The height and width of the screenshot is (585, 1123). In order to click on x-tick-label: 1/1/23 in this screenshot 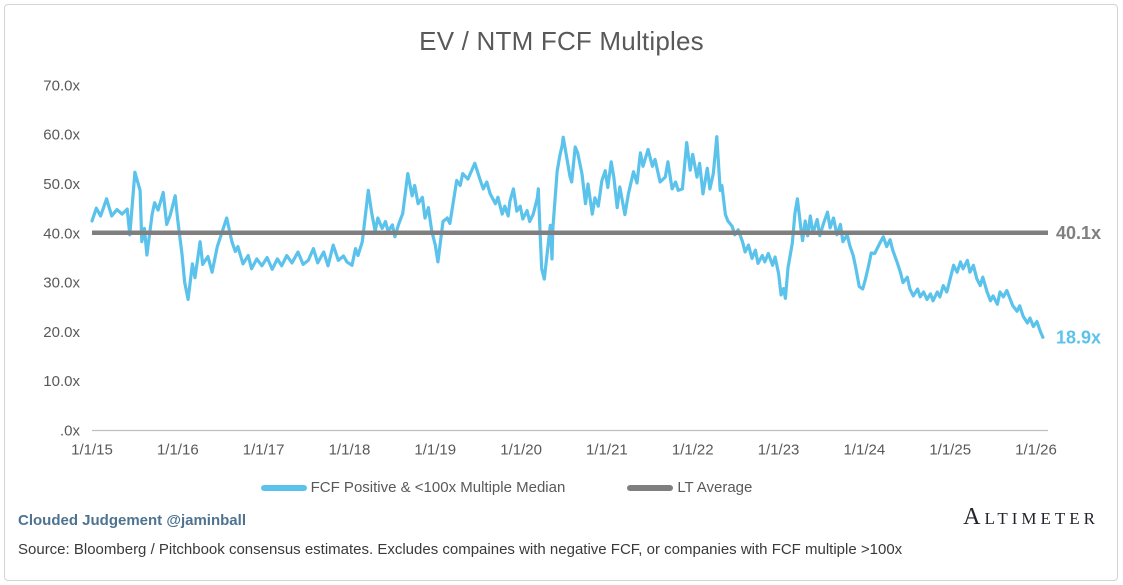, I will do `click(779, 450)`.